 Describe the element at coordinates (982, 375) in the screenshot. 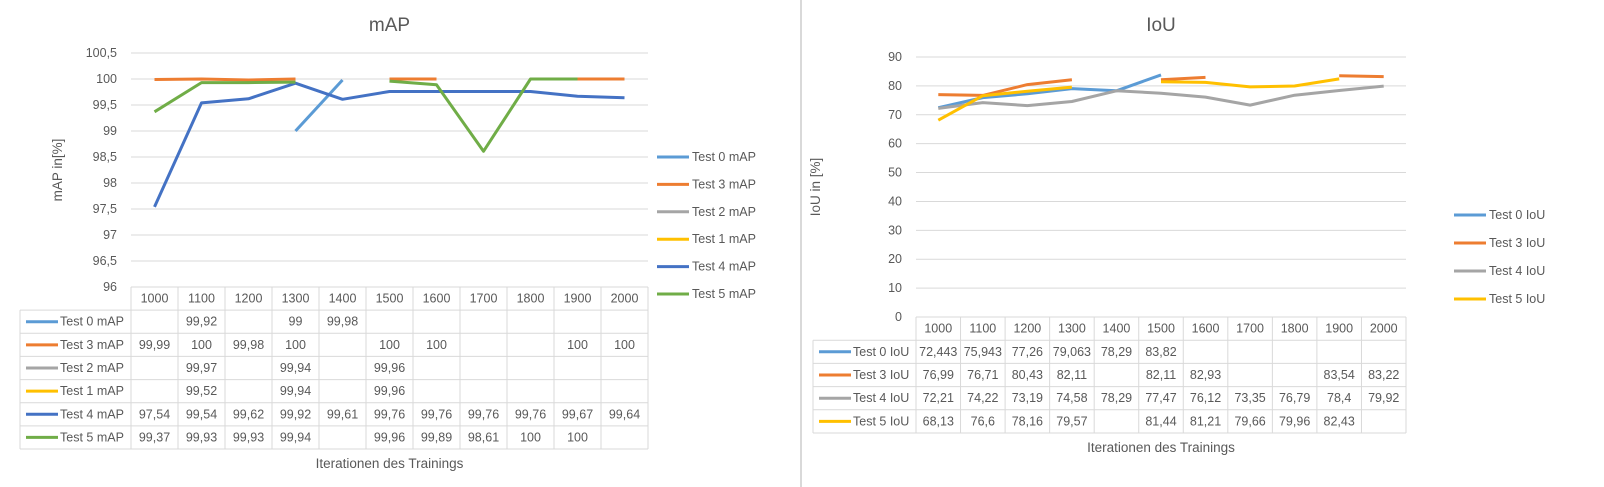

I see `data-label: 76,71` at that location.